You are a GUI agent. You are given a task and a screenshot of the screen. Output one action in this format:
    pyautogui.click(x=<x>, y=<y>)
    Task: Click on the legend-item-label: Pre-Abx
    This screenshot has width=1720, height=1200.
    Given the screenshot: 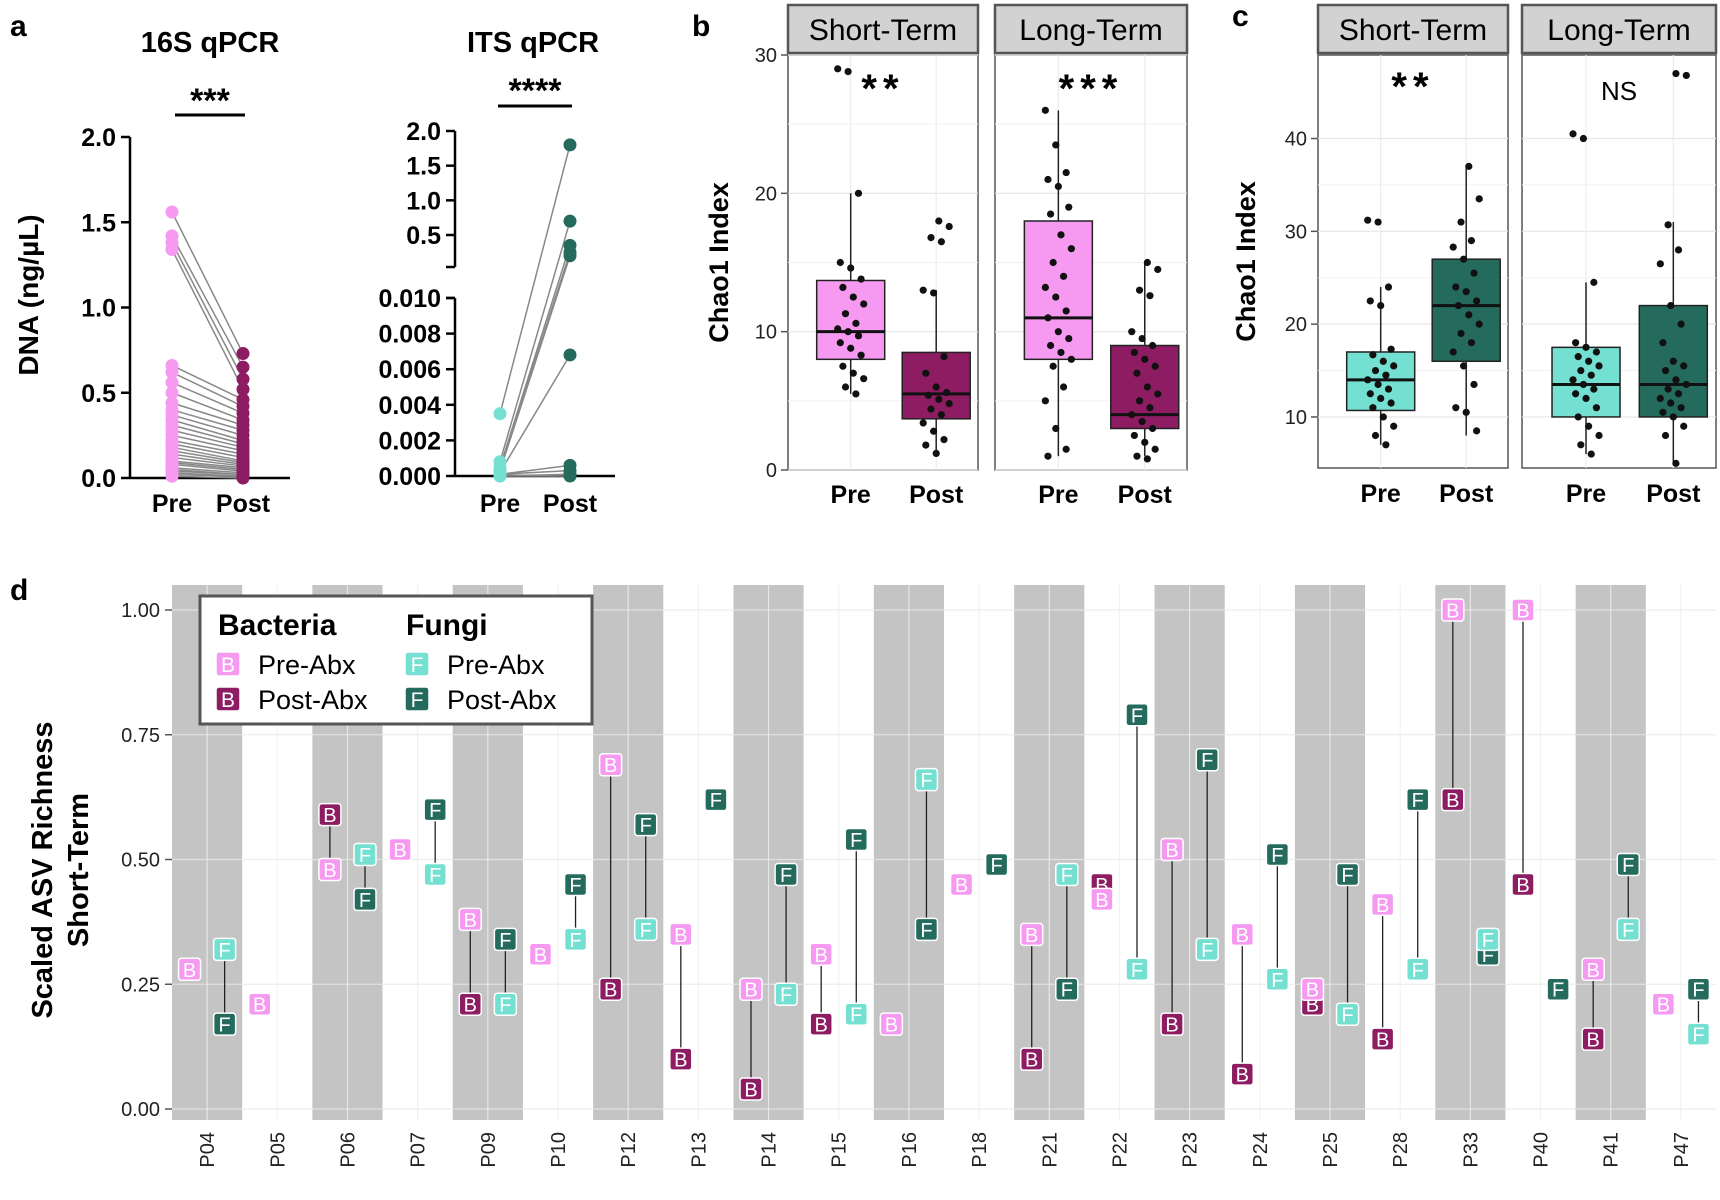 What is the action you would take?
    pyautogui.click(x=496, y=665)
    